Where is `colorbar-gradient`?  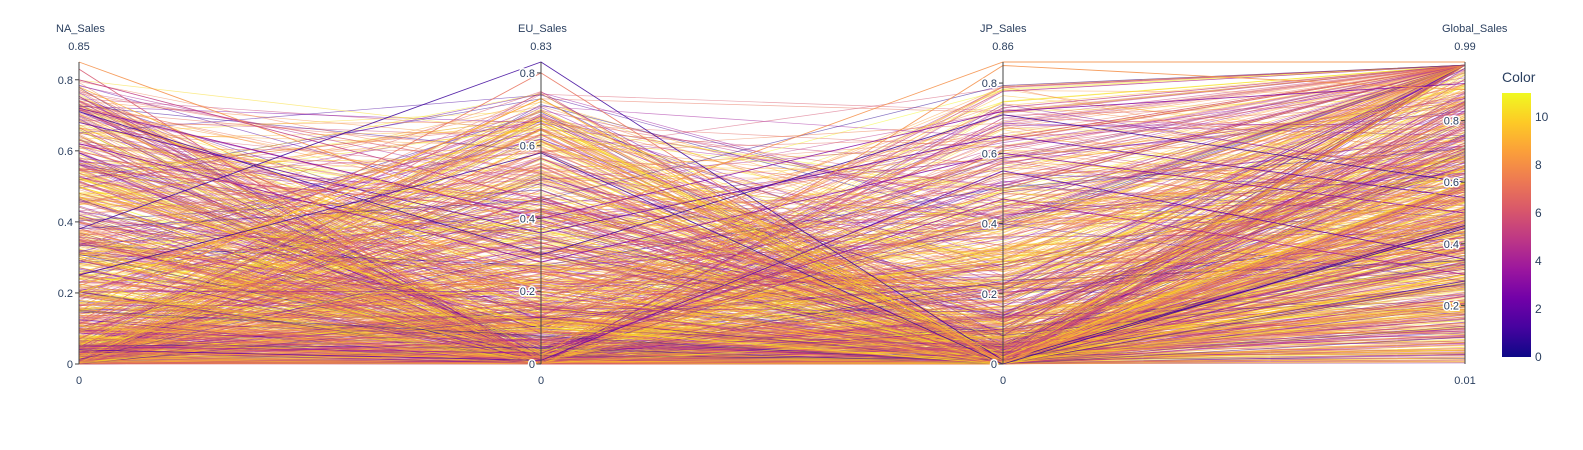 colorbar-gradient is located at coordinates (1516, 225).